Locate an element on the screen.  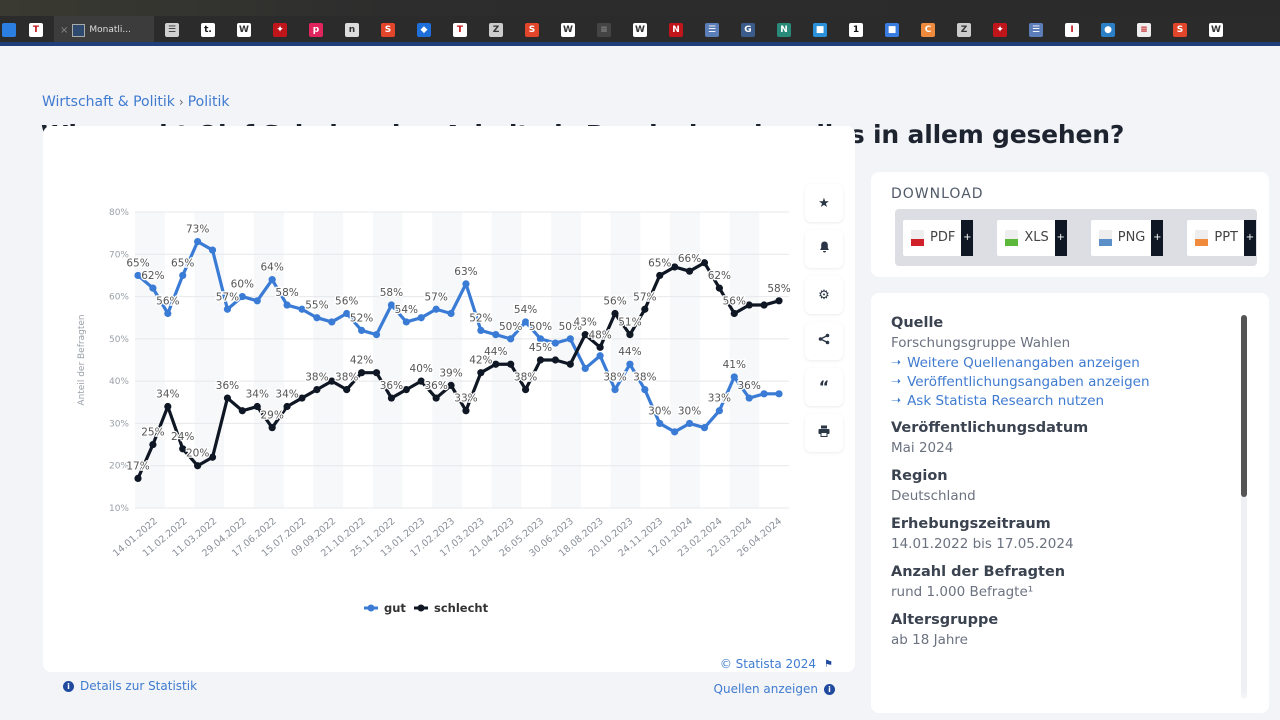
info-link: ➝ Ask Statista Research nutzen is located at coordinates (1061, 401).